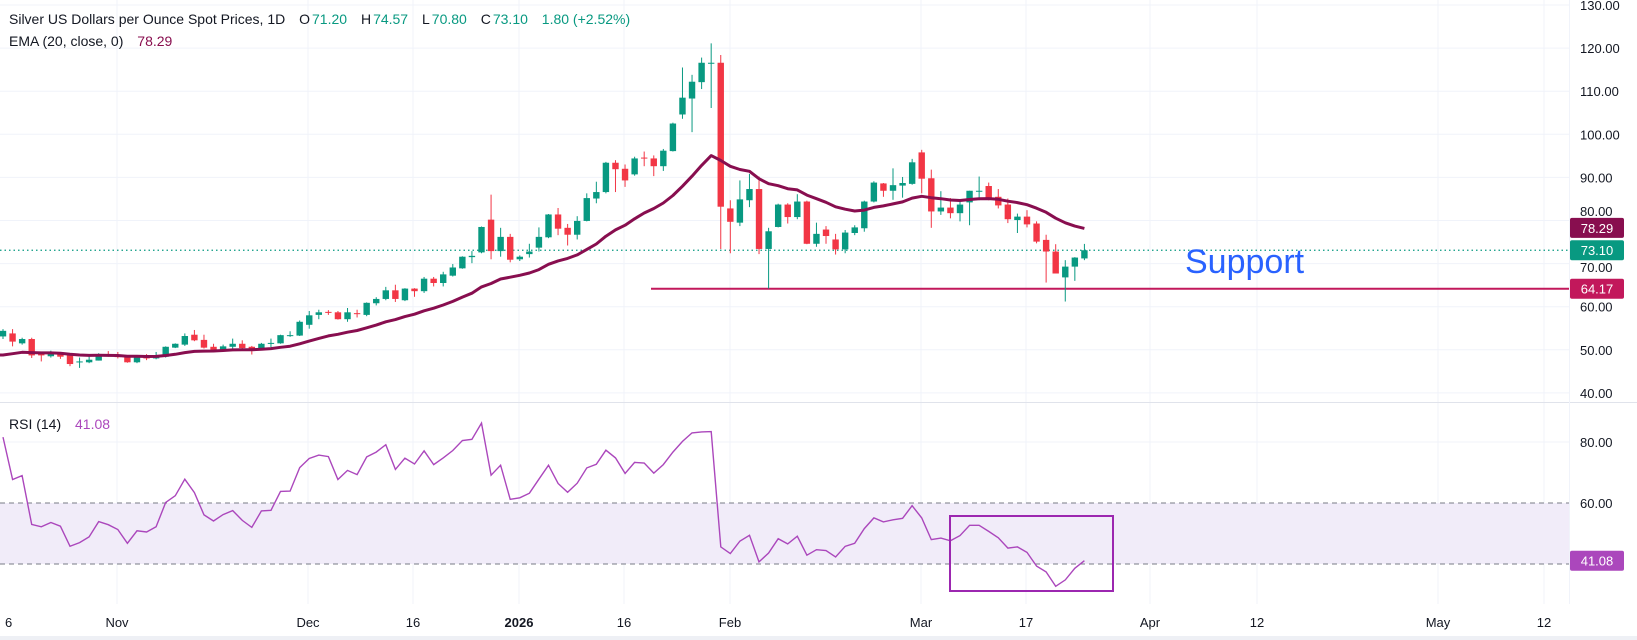  I want to click on ema-price-tag: 78.29, so click(1597, 227).